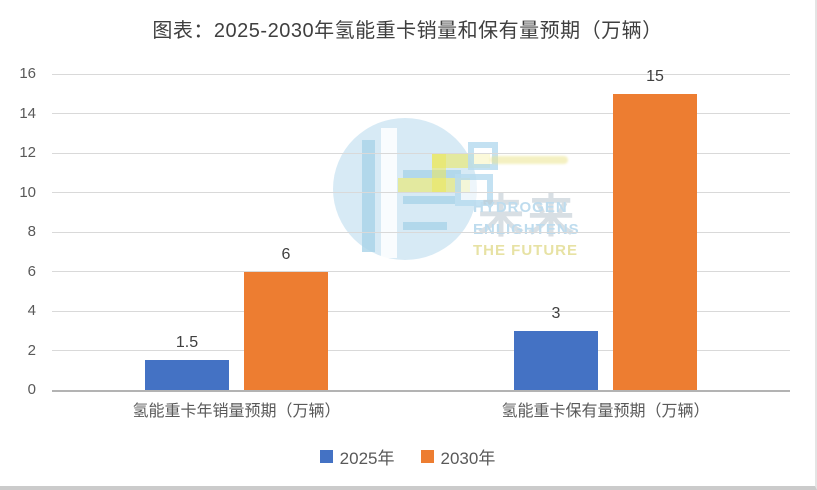 Image resolution: width=817 pixels, height=490 pixels. I want to click on watermark-text-hydrogen: HYDROGEN, so click(520, 207).